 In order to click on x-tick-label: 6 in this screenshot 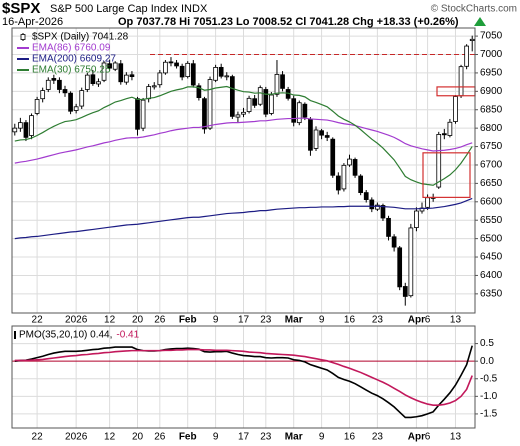, I will do `click(428, 320)`.